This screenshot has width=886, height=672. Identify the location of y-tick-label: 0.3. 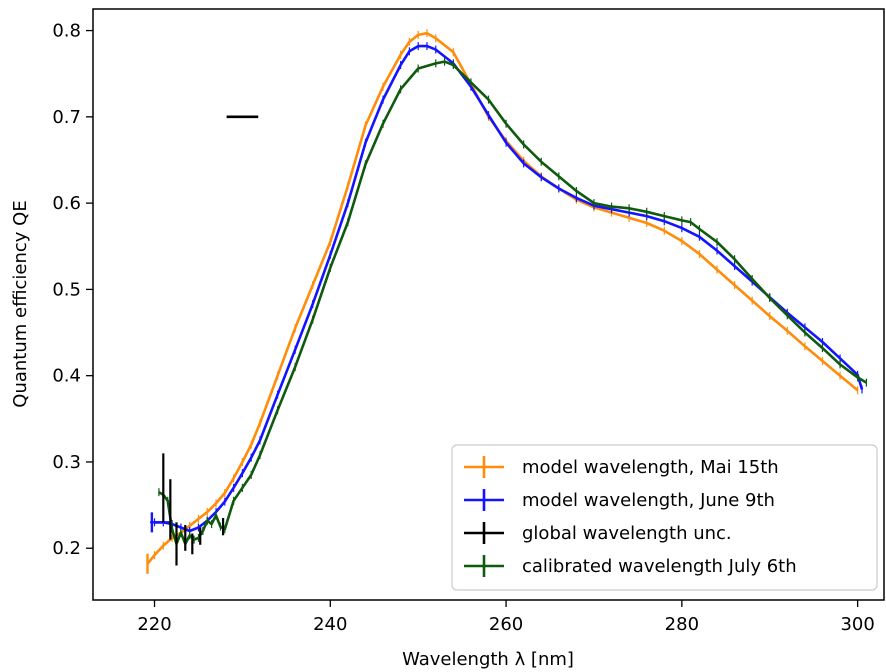
(66, 462).